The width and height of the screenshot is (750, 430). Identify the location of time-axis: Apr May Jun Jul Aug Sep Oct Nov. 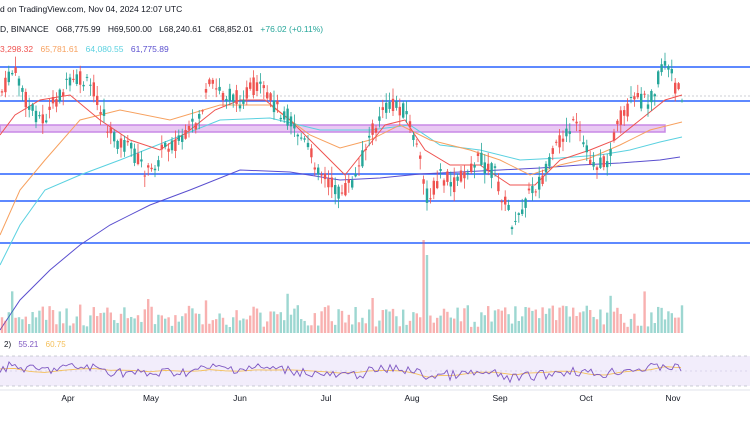
(375, 400).